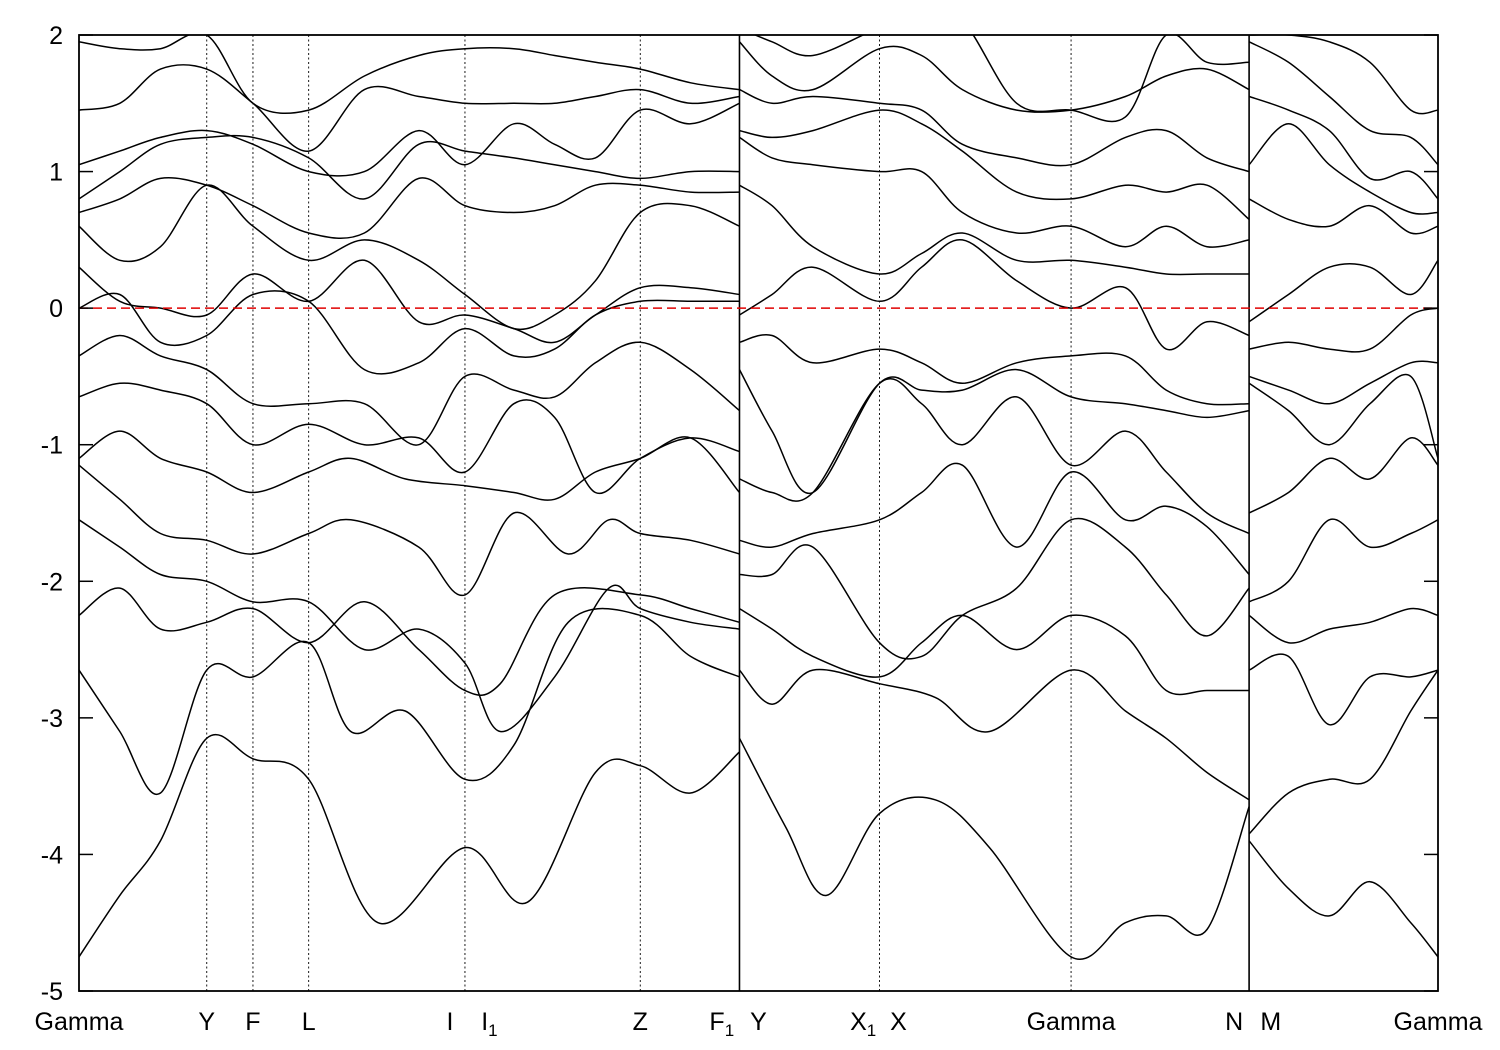  I want to click on y-tick-label: -4, so click(52, 855).